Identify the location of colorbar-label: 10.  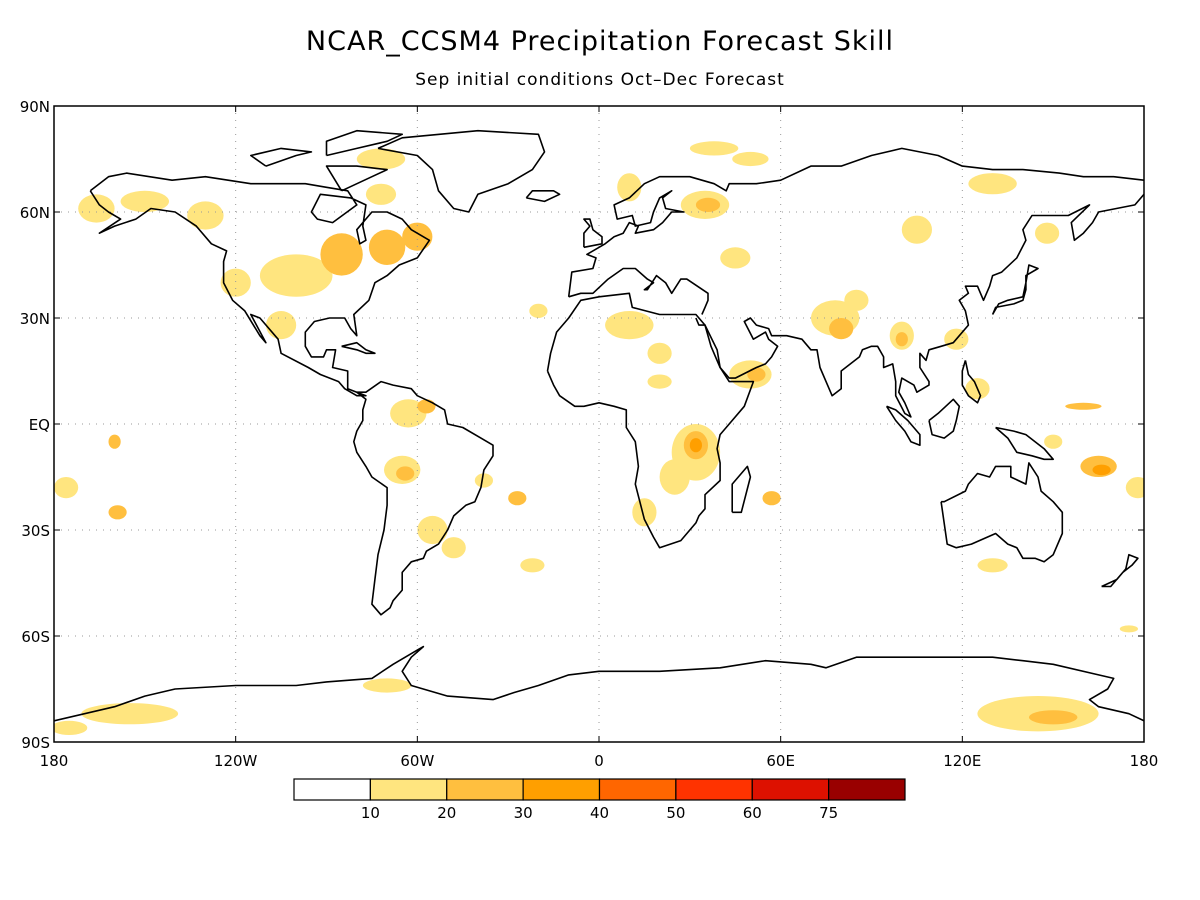
(370, 813).